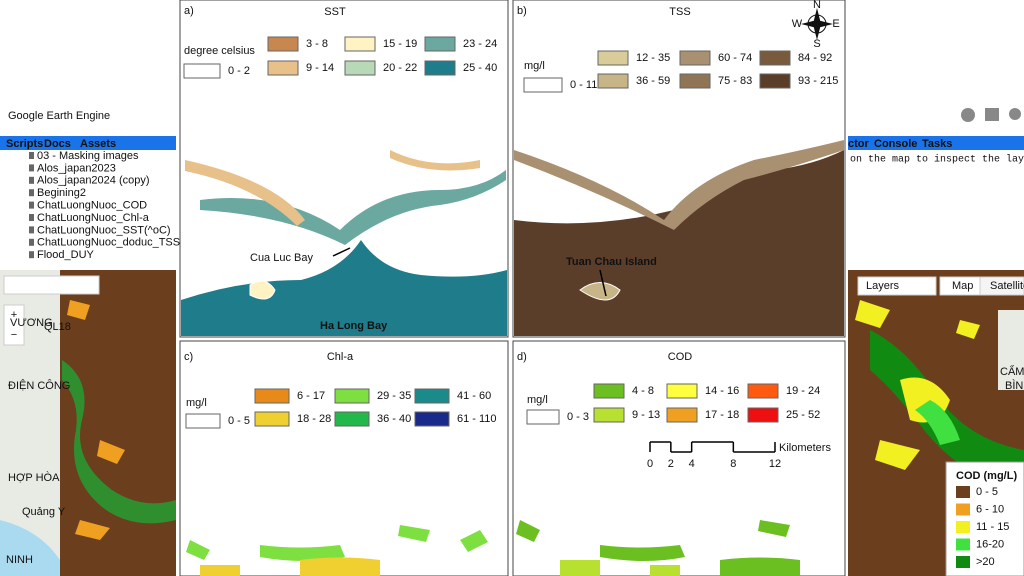 This screenshot has height=576, width=1024. What do you see at coordinates (34, 477) in the screenshot?
I see `map-label: HỢP HÒA` at bounding box center [34, 477].